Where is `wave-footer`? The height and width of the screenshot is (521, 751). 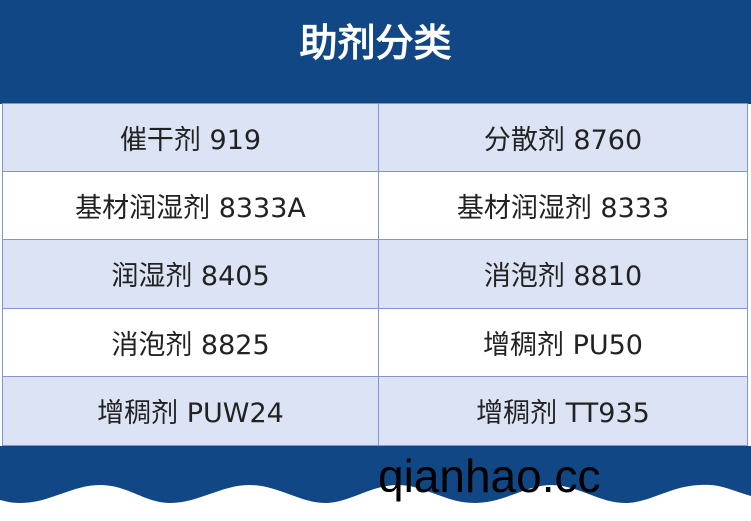
wave-footer is located at coordinates (375, 474).